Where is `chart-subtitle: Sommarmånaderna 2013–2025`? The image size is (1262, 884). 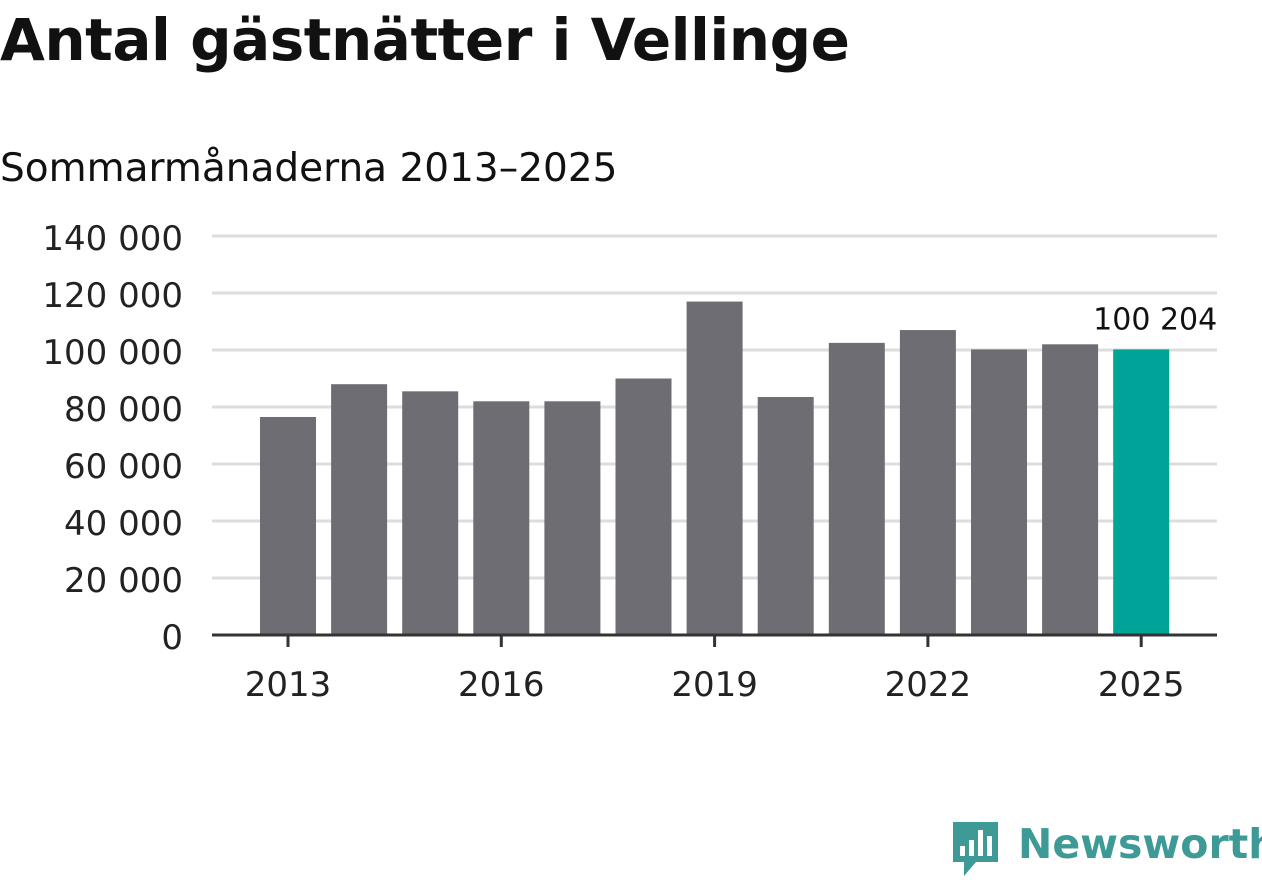 chart-subtitle: Sommarmånaderna 2013–2025 is located at coordinates (309, 168).